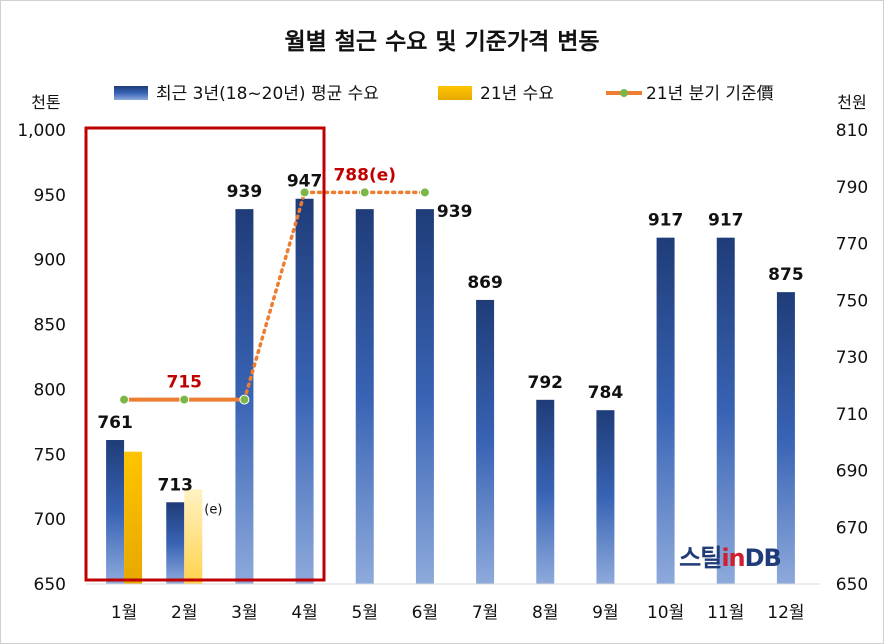 Image resolution: width=884 pixels, height=644 pixels. Describe the element at coordinates (851, 102) in the screenshot. I see `right-axis-unit: 천원` at that location.